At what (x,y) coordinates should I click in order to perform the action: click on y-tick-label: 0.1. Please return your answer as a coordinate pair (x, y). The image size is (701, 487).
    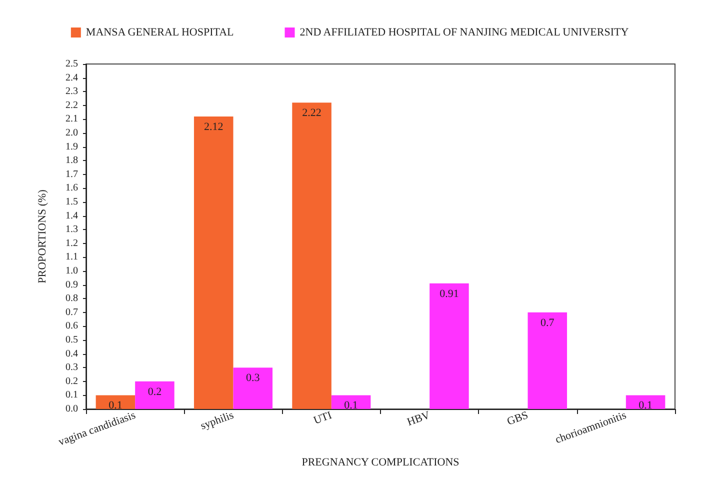
    Looking at the image, I should click on (72, 395).